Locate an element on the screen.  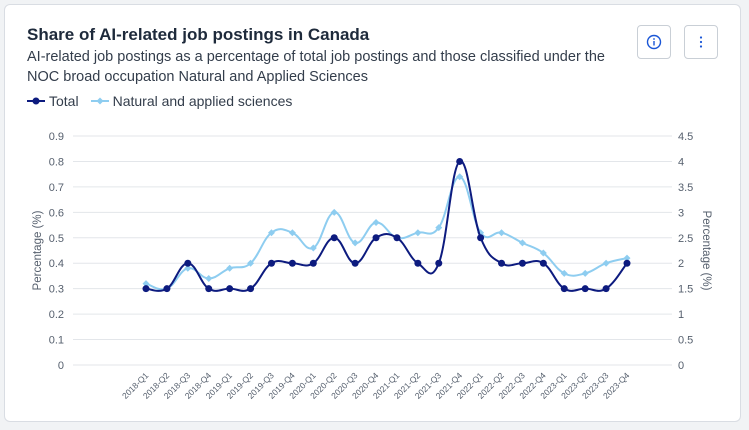
y-tick-label: 0.2 is located at coordinates (56, 315).